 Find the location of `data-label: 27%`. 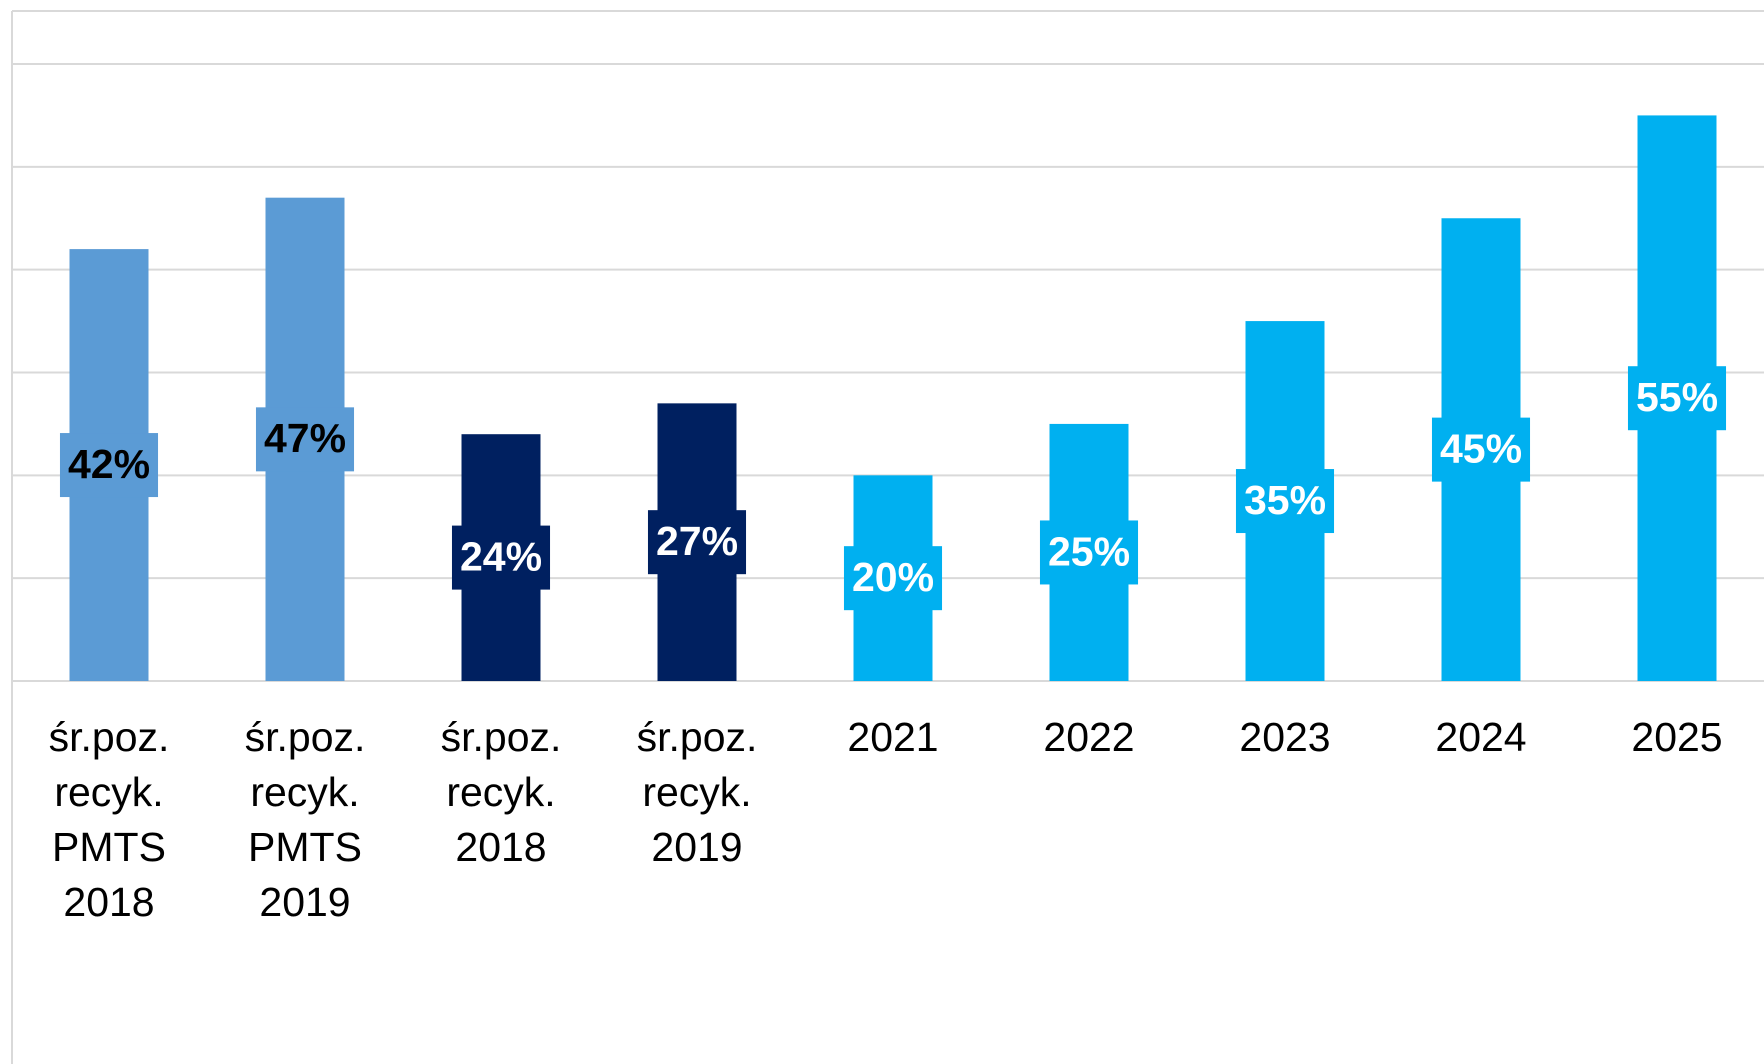

data-label: 27% is located at coordinates (697, 541).